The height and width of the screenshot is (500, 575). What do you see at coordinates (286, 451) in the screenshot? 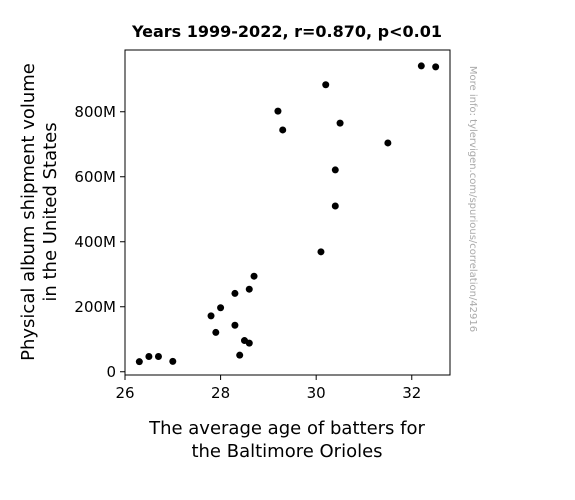
I see `x-axis-label-line-2: the Baltimore Orioles` at bounding box center [286, 451].